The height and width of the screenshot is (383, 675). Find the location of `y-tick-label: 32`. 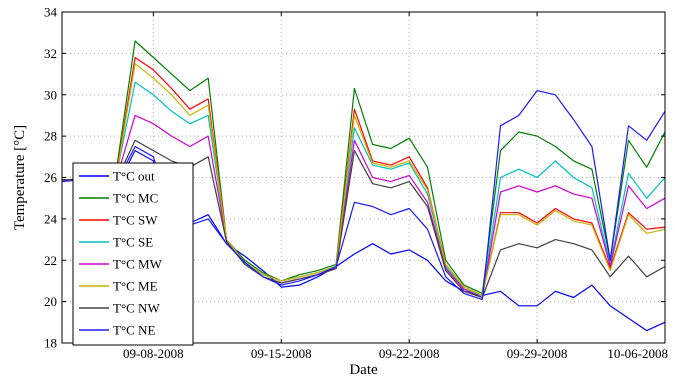

y-tick-label: 32 is located at coordinates (50, 53).